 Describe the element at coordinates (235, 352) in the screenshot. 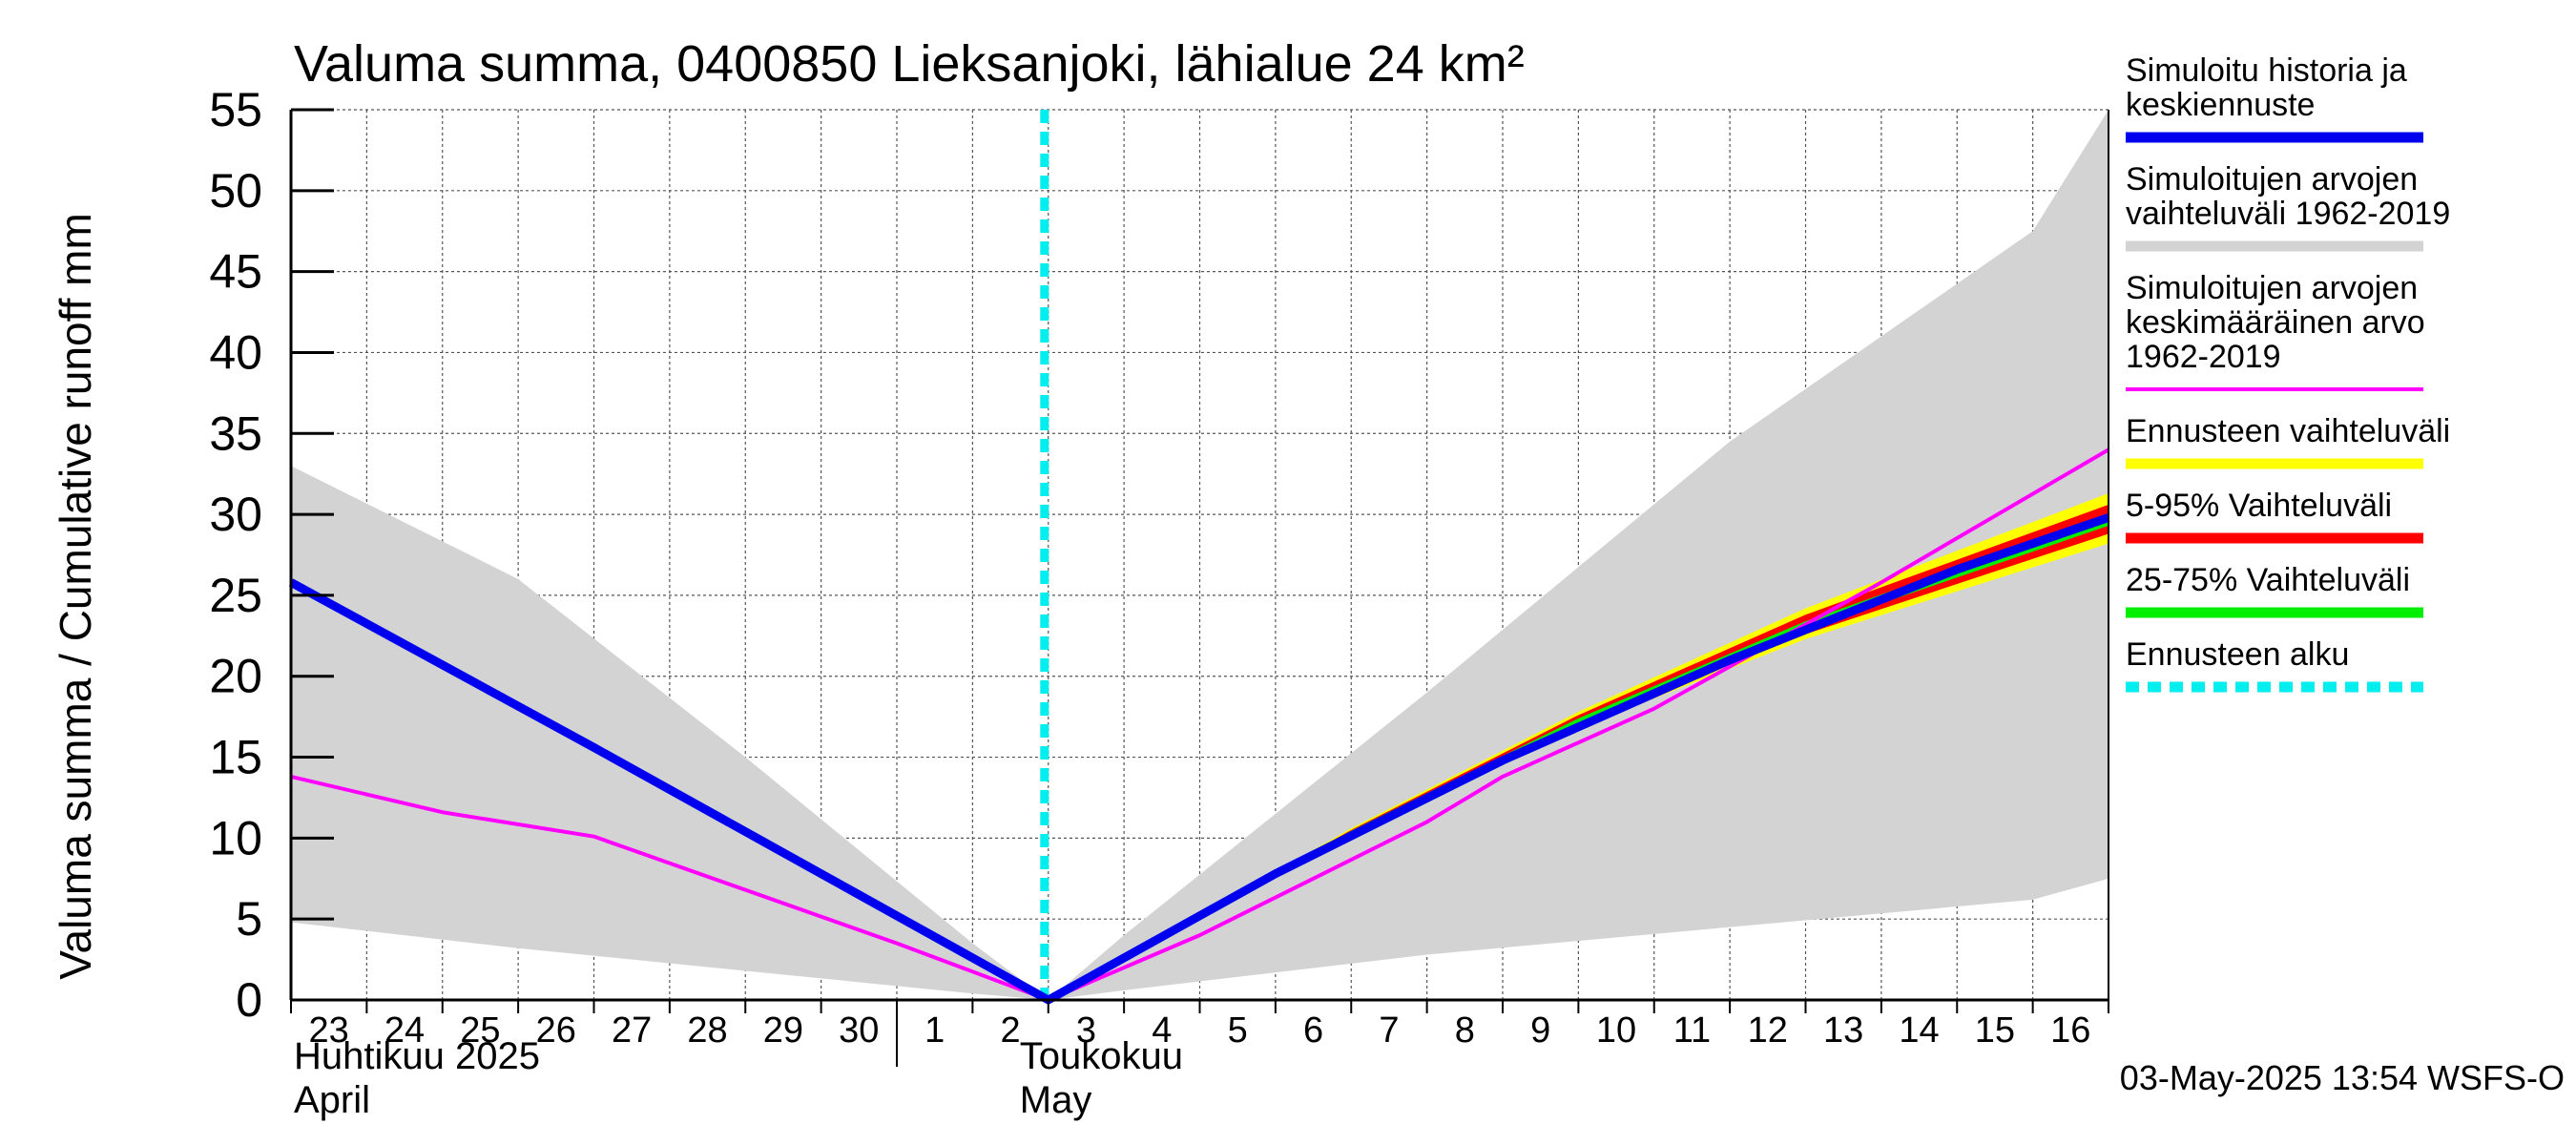

I see `y-tick-label: 40` at that location.